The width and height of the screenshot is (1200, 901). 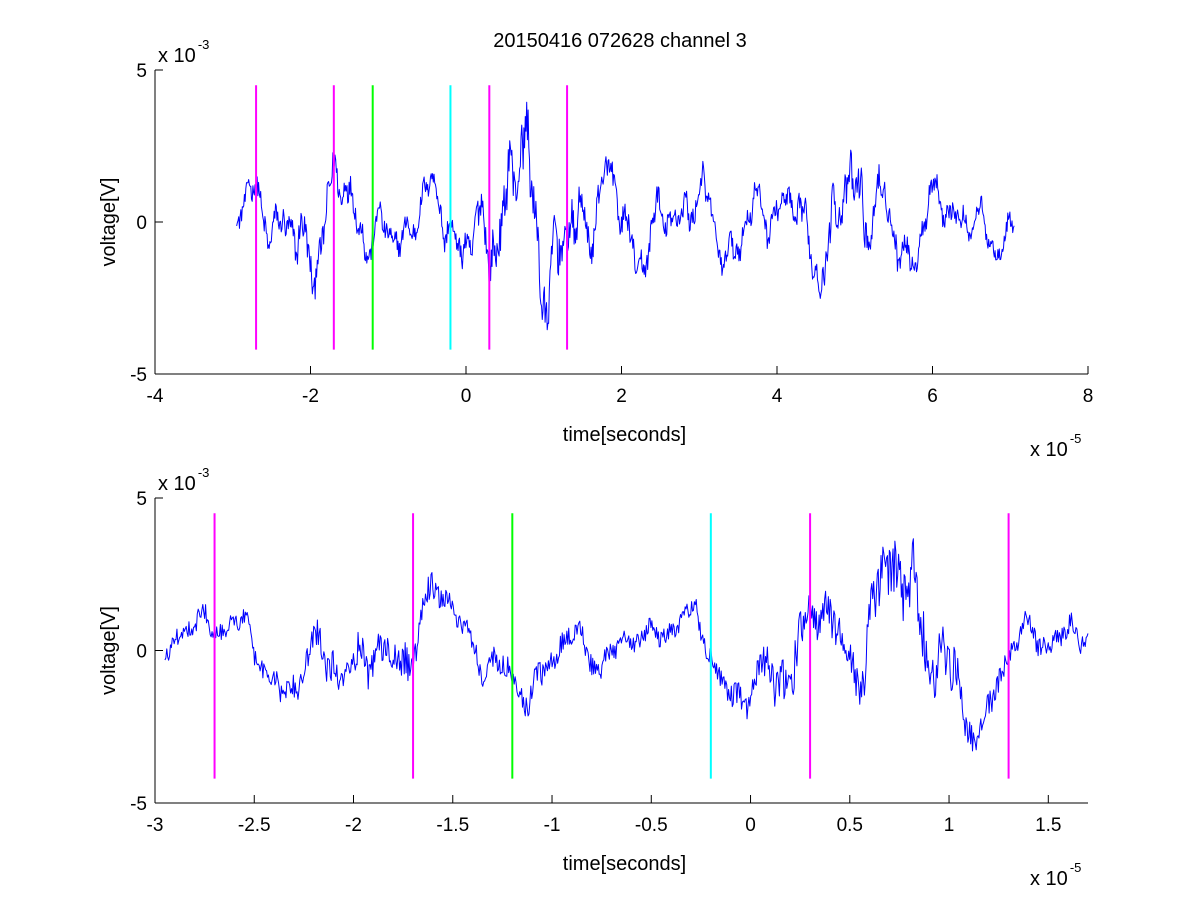 I want to click on x-tick-label: 8, so click(x=1088, y=396).